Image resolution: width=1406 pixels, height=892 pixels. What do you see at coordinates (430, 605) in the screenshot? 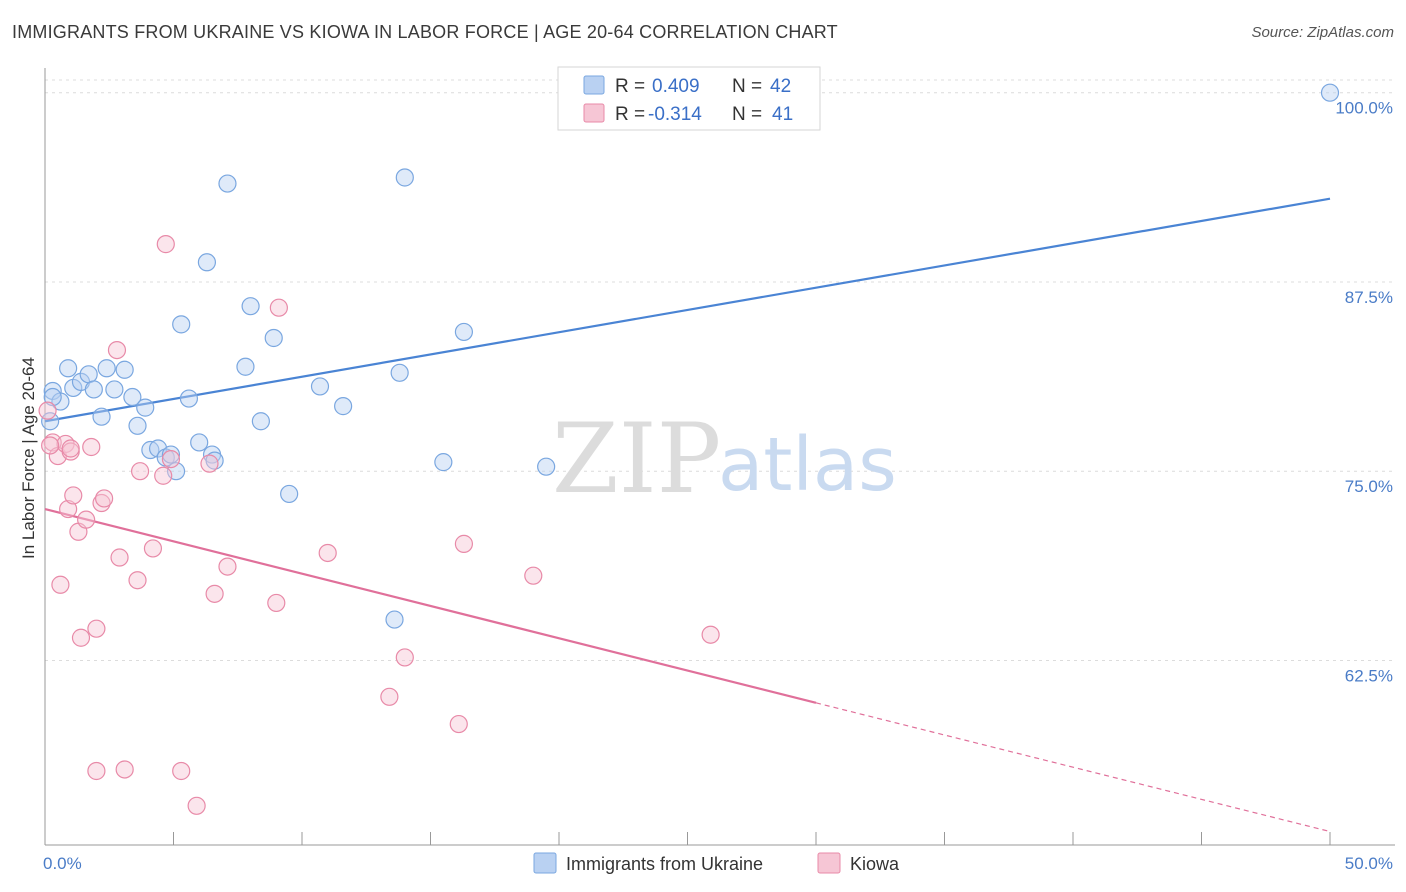
I see `trend-line-kiowa` at bounding box center [430, 605].